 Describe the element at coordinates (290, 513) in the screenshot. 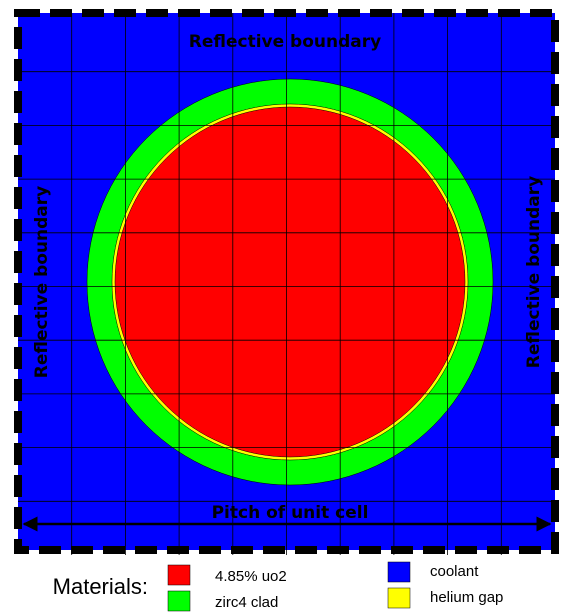

I see `pitch-label: Pitch of unit cell` at that location.